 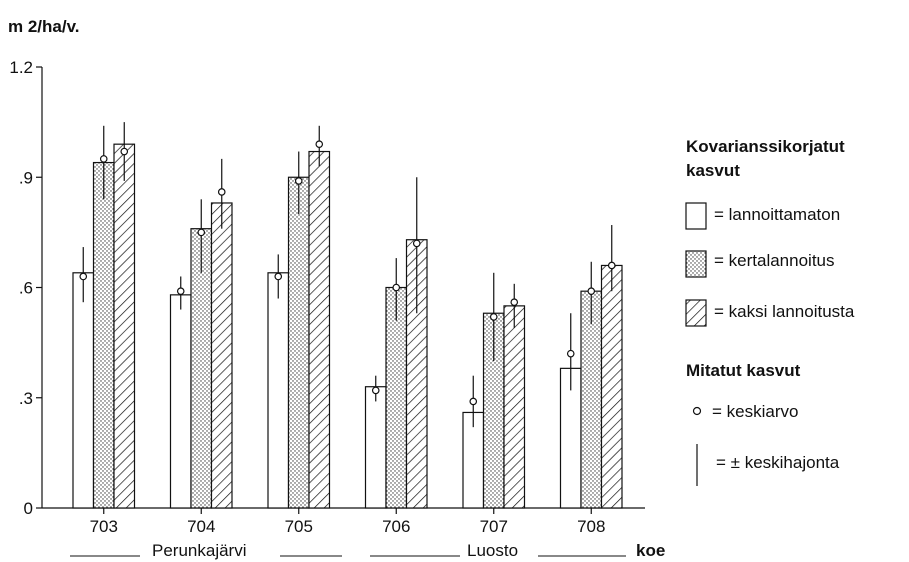 What do you see at coordinates (713, 170) in the screenshot?
I see `legend-heading-1b: kasvut` at bounding box center [713, 170].